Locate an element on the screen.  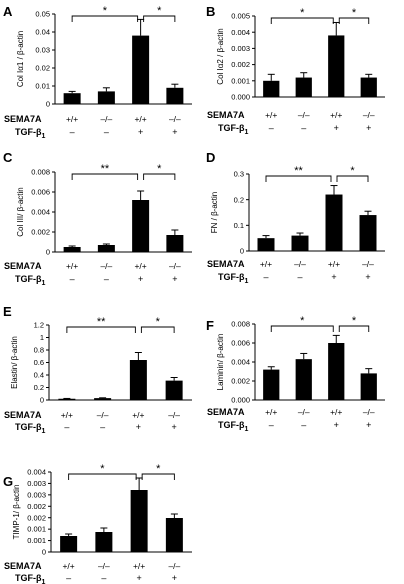
y-tick-label: 1.2 is located at coordinates (39, 325).